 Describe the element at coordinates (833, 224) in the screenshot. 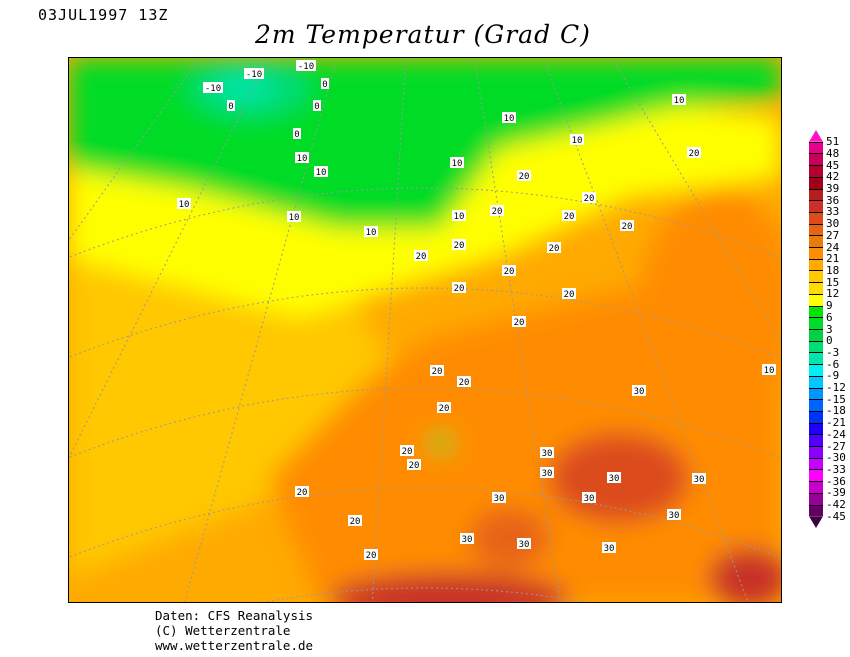

I see `color-scale-label: 30` at that location.